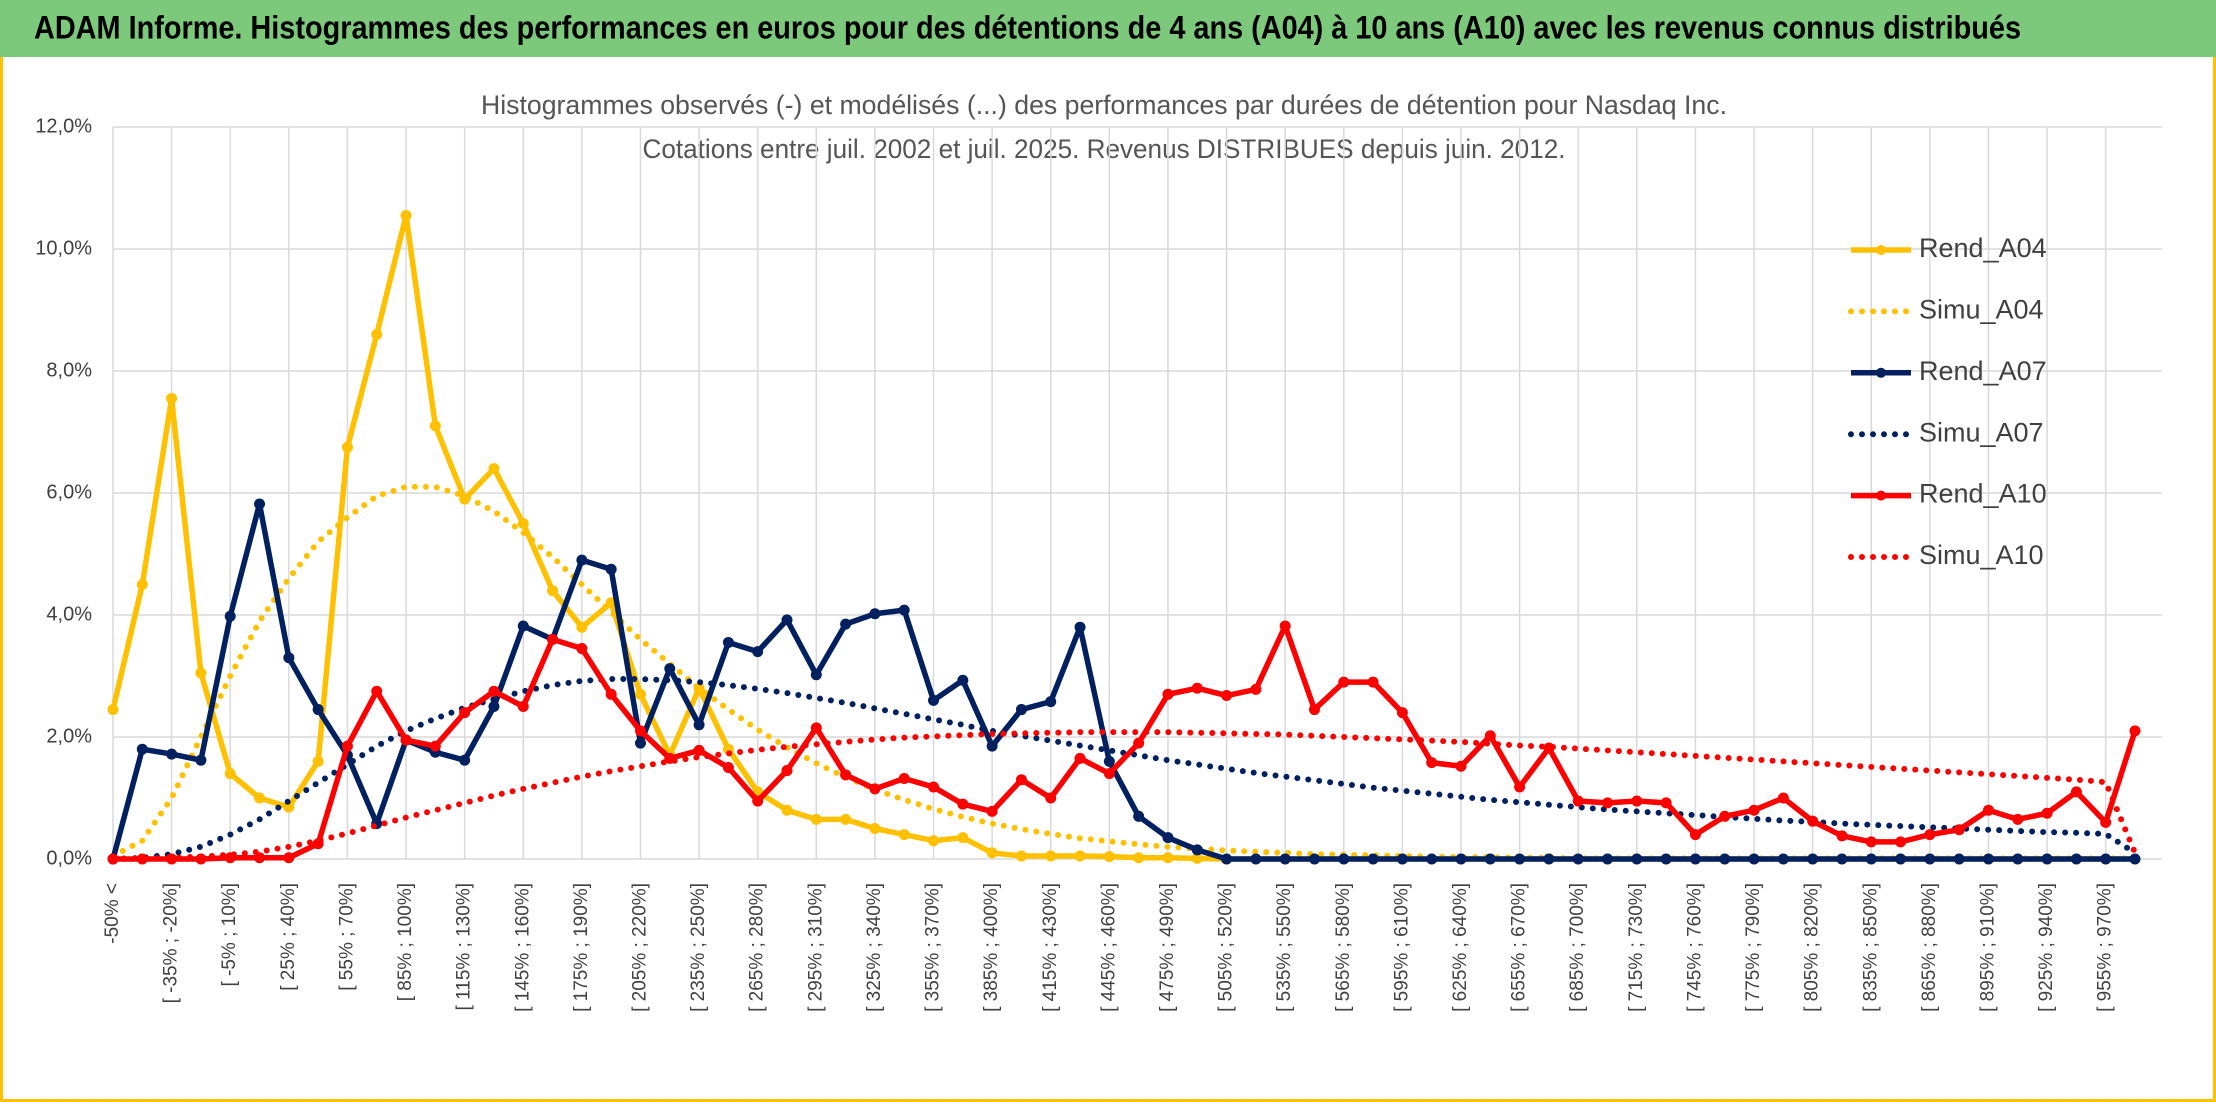 The width and height of the screenshot is (2216, 1102). What do you see at coordinates (522, 947) in the screenshot?
I see `x-tick-label: [ 145% ; 160%]` at bounding box center [522, 947].